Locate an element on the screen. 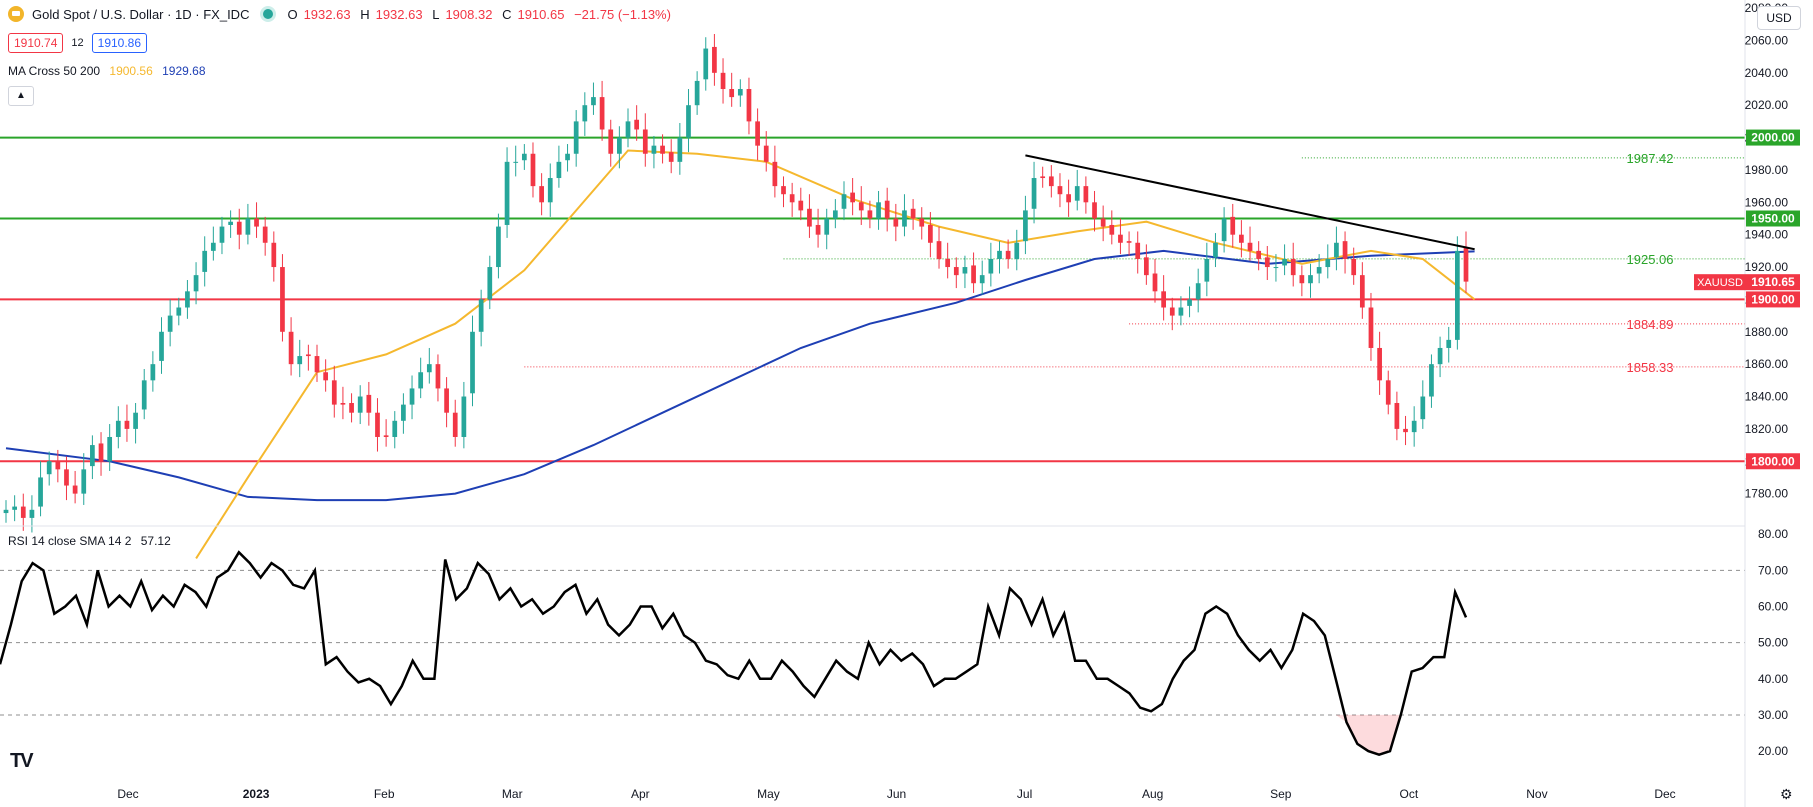 This screenshot has width=1813, height=807. rsi-legend: RSI 14 close SMA 14 2 57.12 is located at coordinates (89, 541).